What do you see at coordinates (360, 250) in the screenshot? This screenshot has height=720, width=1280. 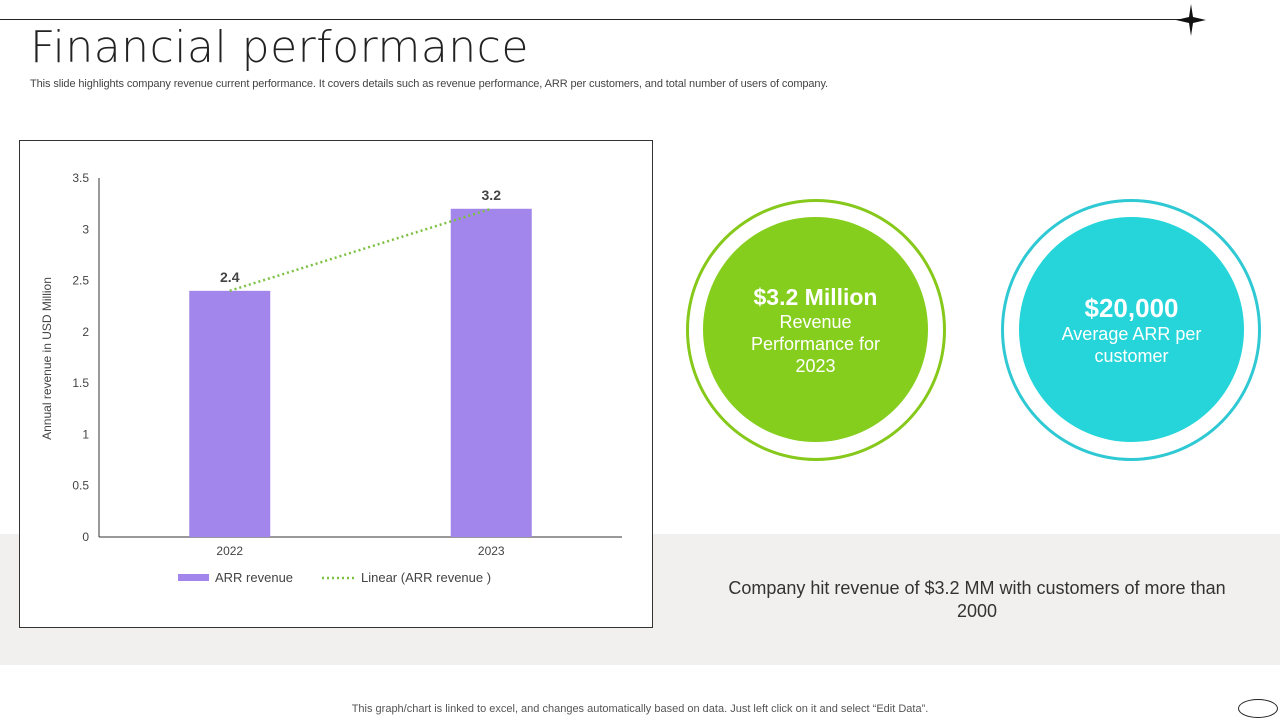 I see `trendline` at bounding box center [360, 250].